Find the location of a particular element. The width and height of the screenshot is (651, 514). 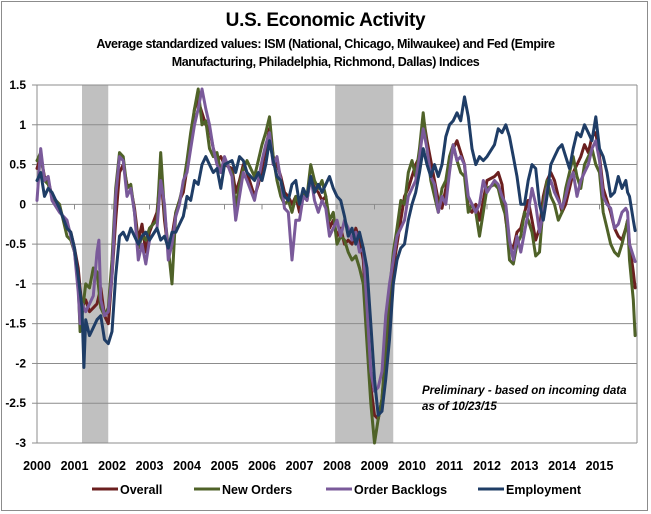

y-tick-label: 0.5 is located at coordinates (17, 165).